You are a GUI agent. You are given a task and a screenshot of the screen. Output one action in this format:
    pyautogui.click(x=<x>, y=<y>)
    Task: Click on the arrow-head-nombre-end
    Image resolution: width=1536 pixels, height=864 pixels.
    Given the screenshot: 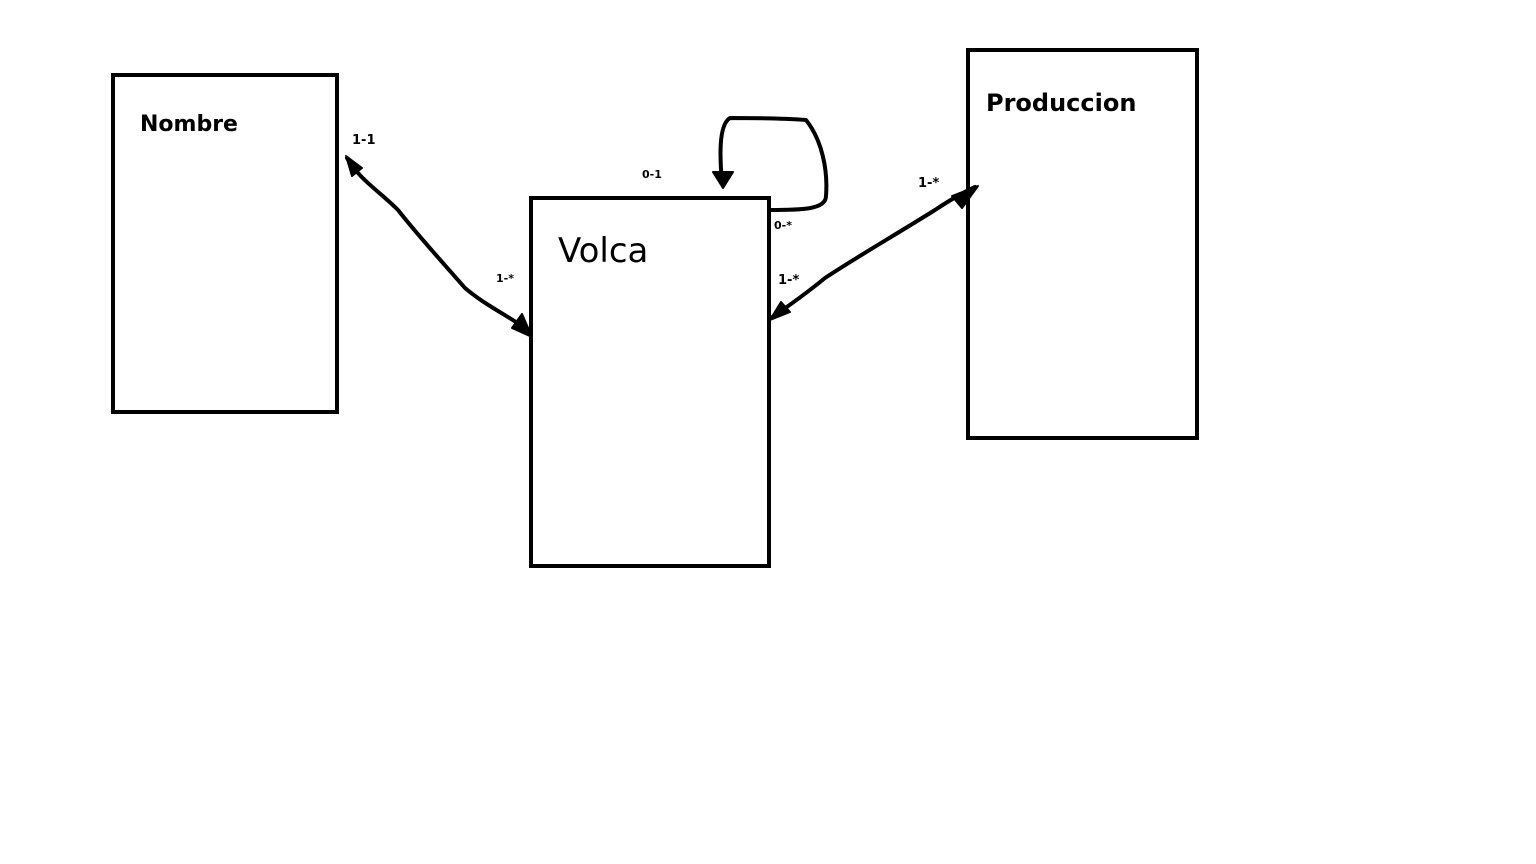 What is the action you would take?
    pyautogui.click(x=354, y=166)
    